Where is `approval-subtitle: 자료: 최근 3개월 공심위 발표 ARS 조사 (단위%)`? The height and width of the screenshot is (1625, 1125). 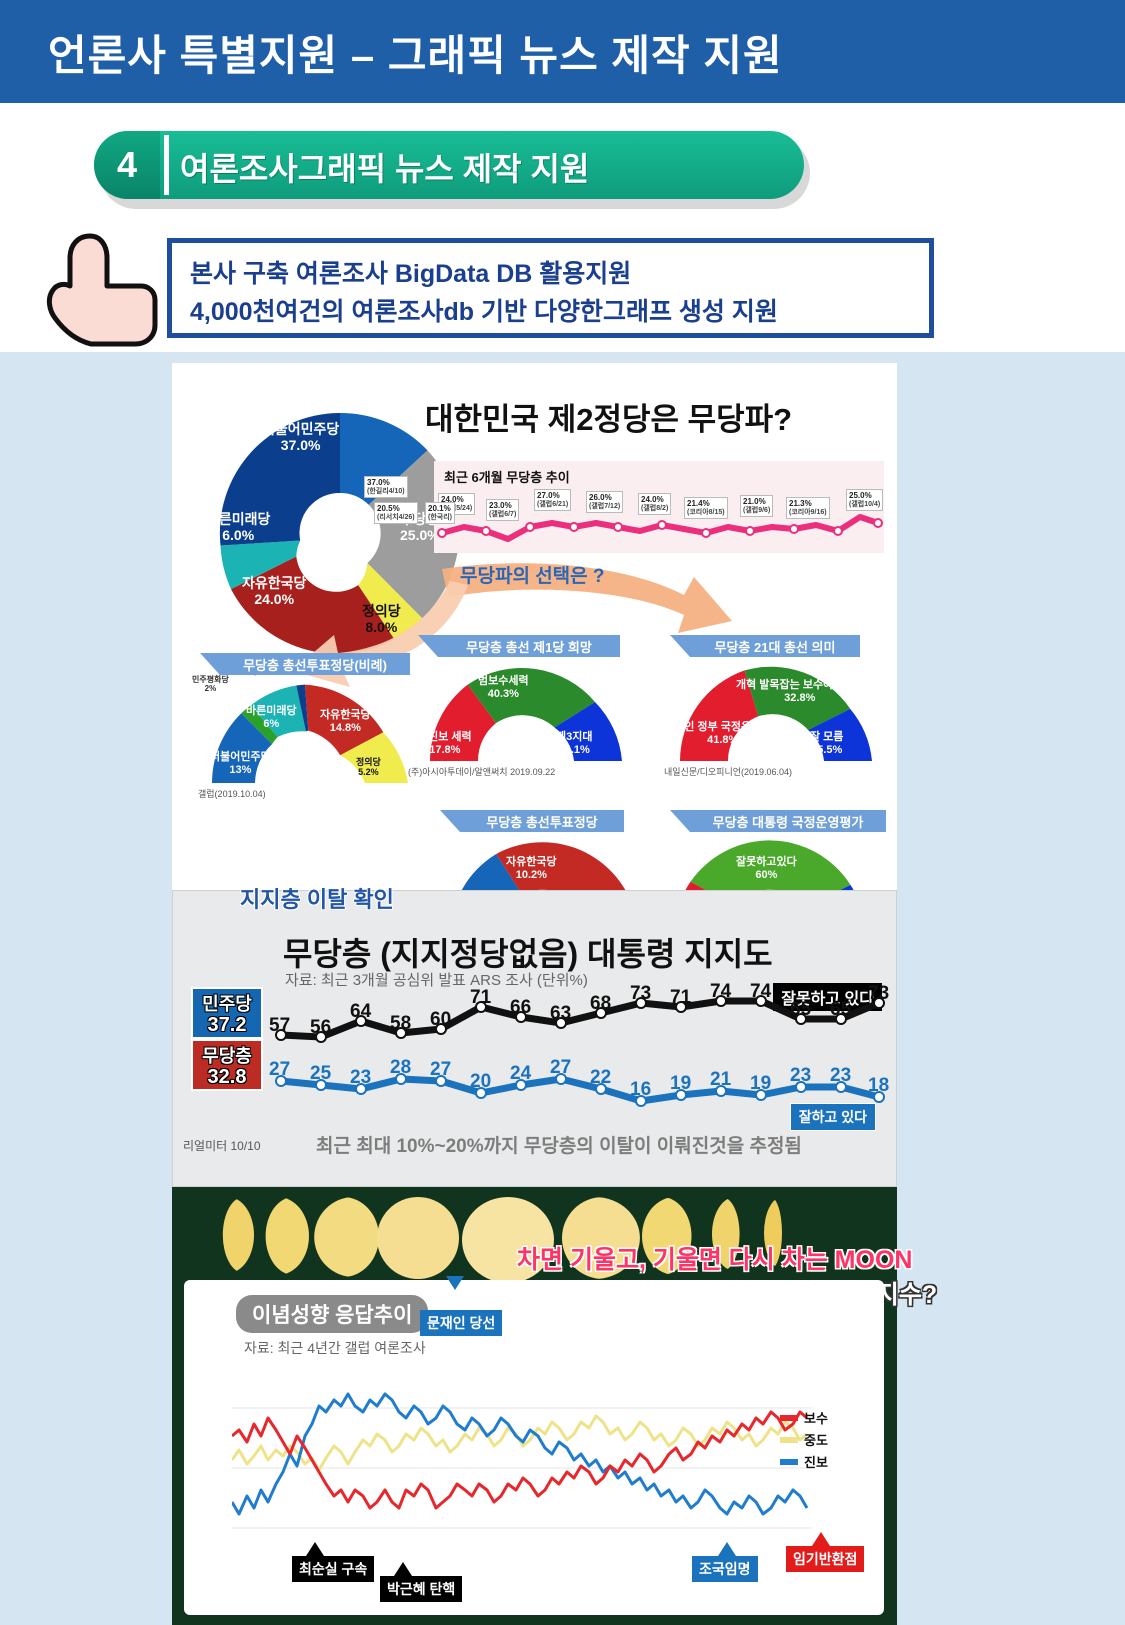
approval-subtitle: 자료: 최근 3개월 공심위 발표 ARS 조사 (단위%) is located at coordinates (436, 980).